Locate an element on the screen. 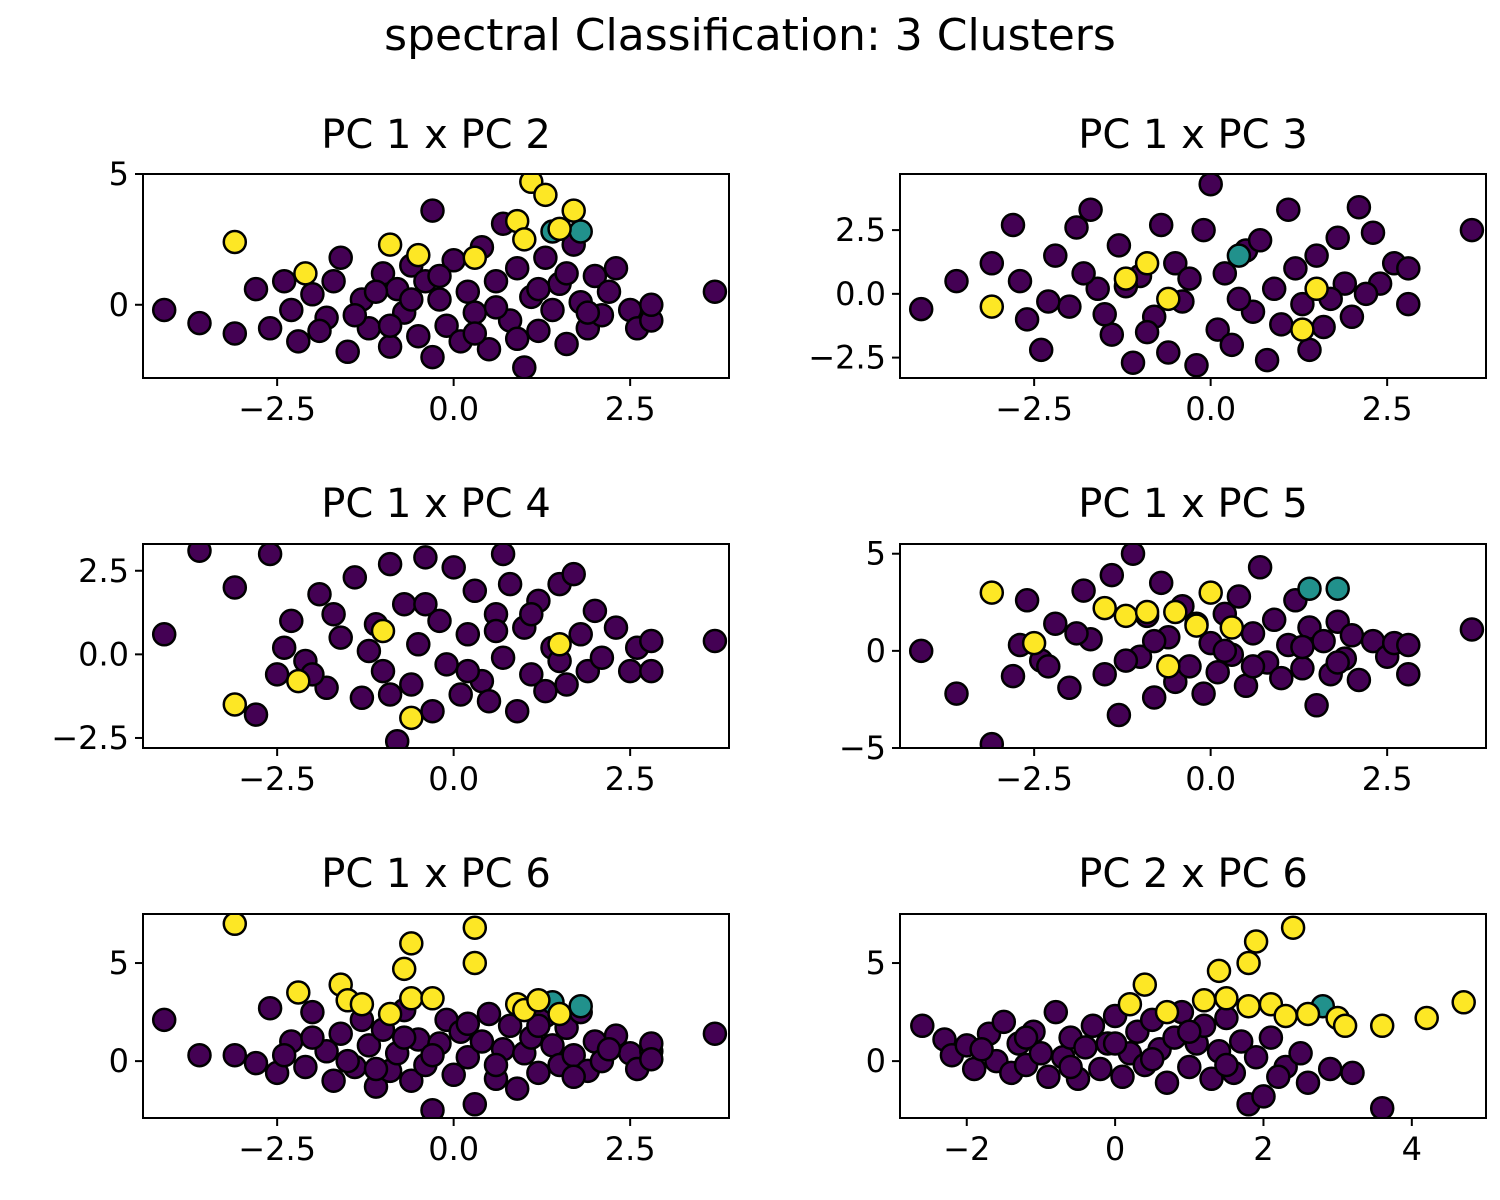  x-tick-label: −2 is located at coordinates (966, 1149).